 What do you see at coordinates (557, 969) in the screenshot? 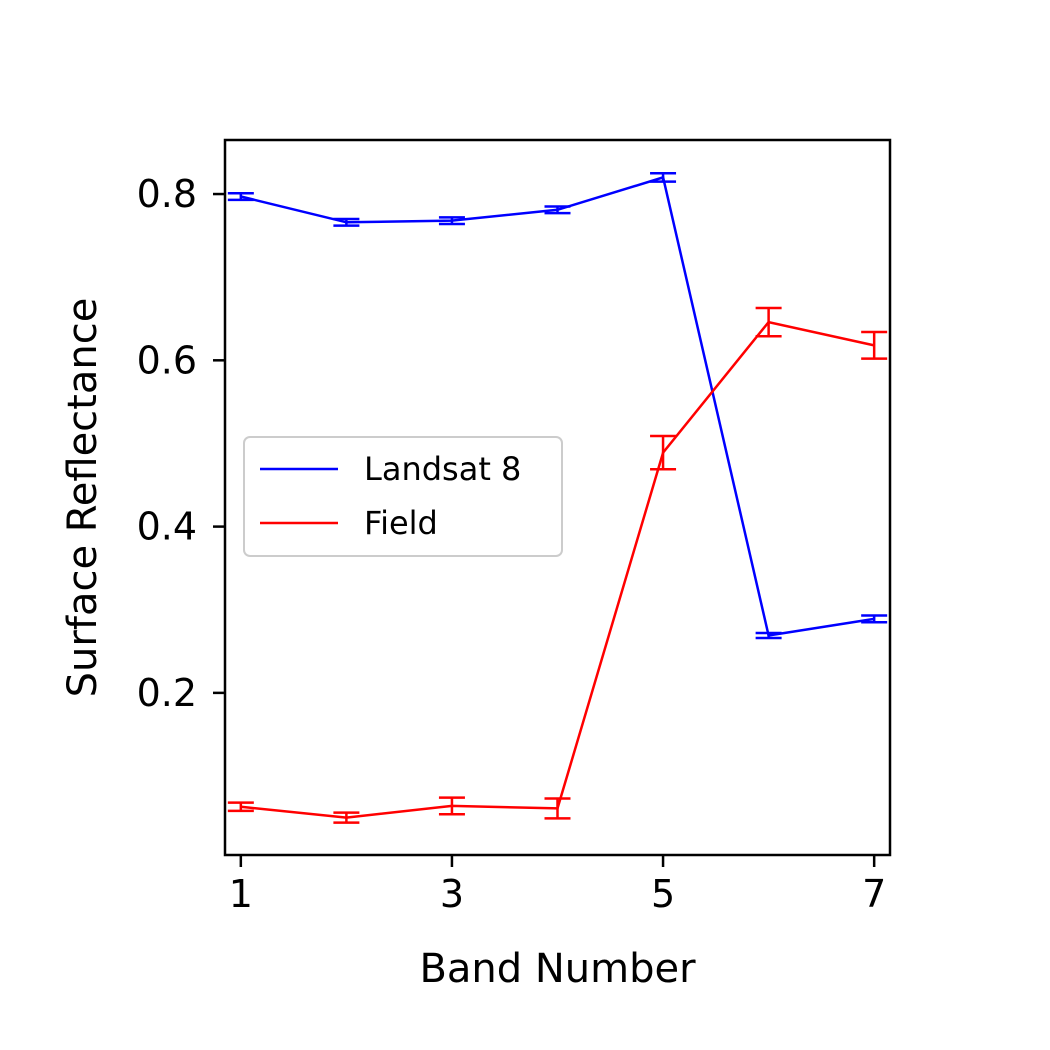
I see `x-axis-label: Band Number` at bounding box center [557, 969].